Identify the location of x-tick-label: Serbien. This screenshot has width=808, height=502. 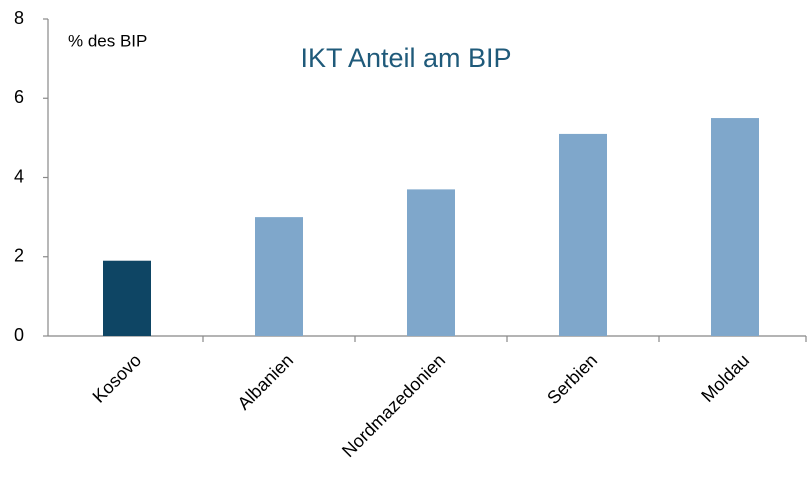
(572, 379).